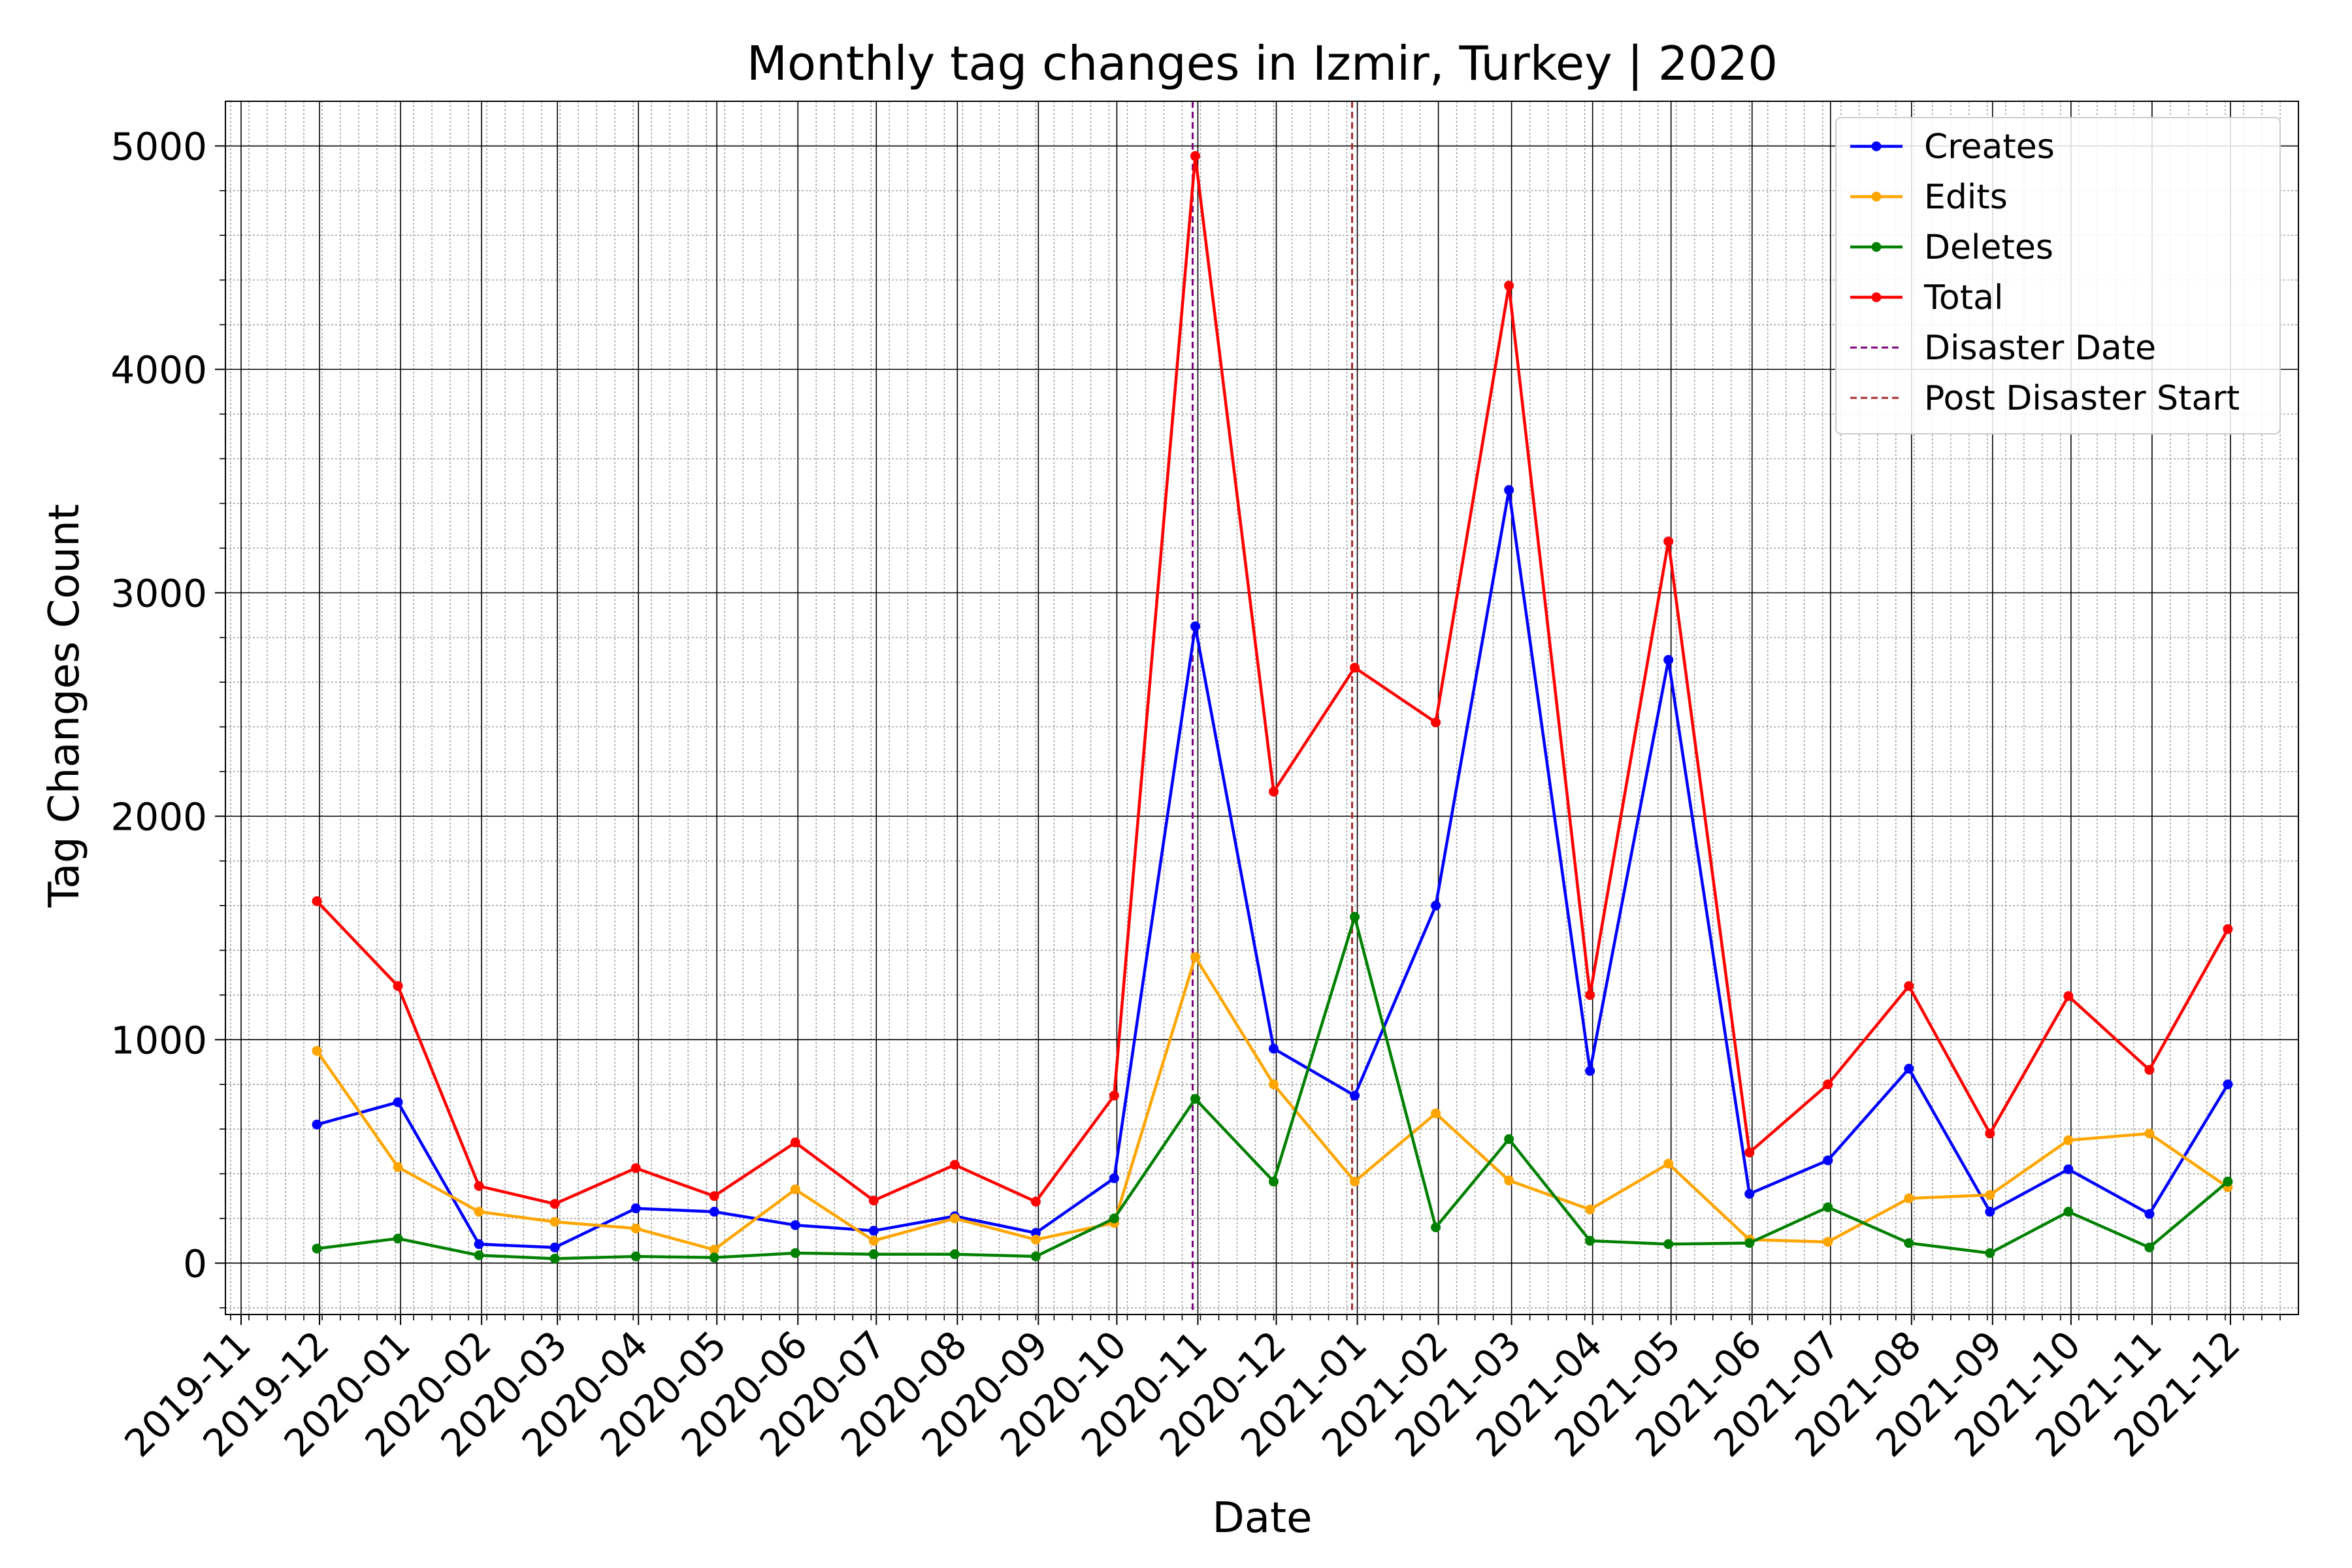 The height and width of the screenshot is (1568, 2352). Describe the element at coordinates (195, 1263) in the screenshot. I see `y-tick-label: 0` at that location.